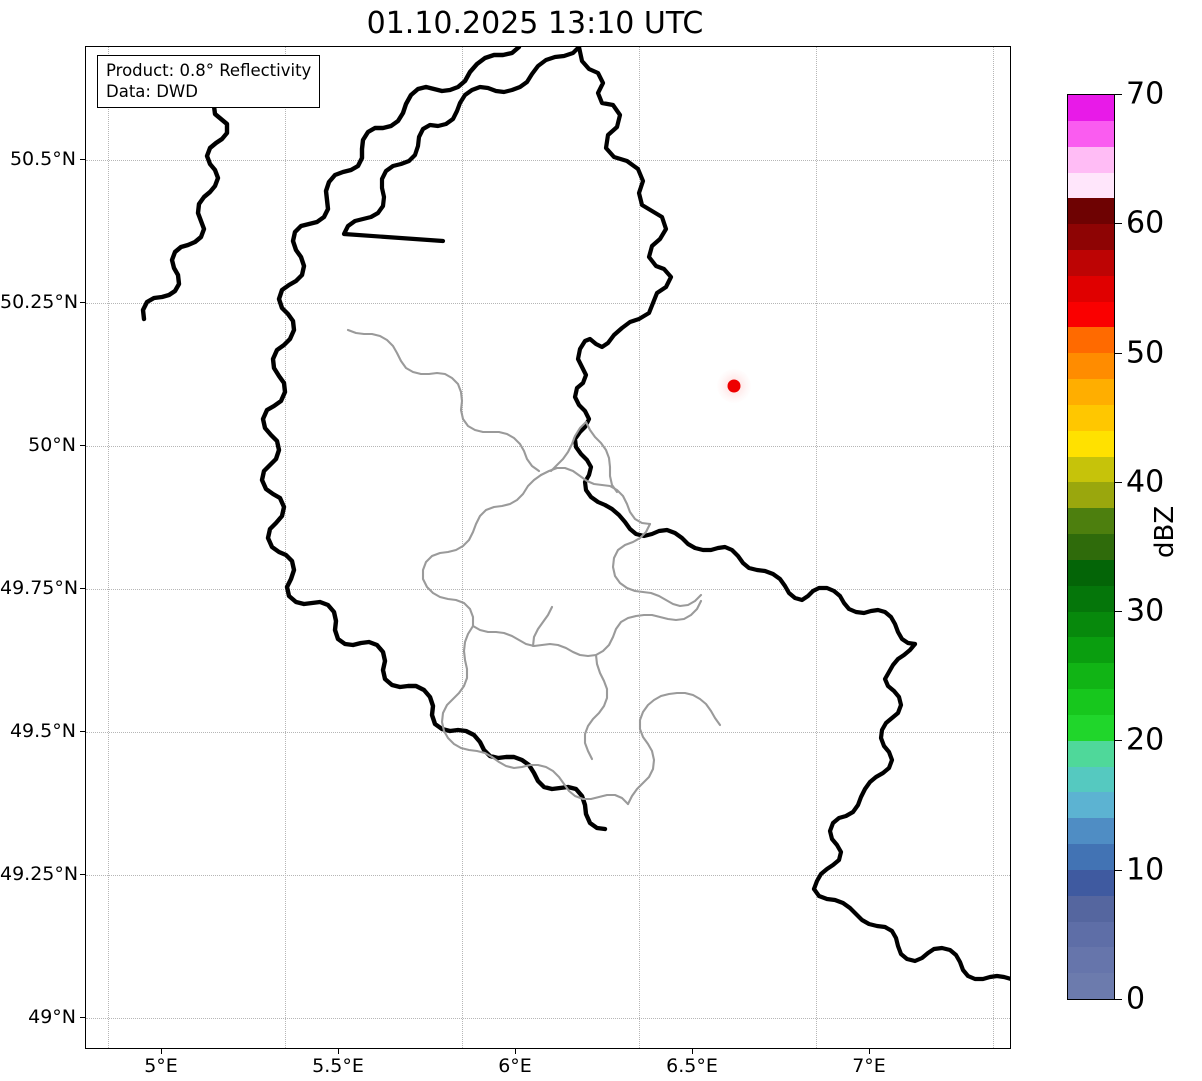 This screenshot has height=1081, width=1202. What do you see at coordinates (39, 302) in the screenshot?
I see `y-tick-label: 50.25°N` at bounding box center [39, 302].